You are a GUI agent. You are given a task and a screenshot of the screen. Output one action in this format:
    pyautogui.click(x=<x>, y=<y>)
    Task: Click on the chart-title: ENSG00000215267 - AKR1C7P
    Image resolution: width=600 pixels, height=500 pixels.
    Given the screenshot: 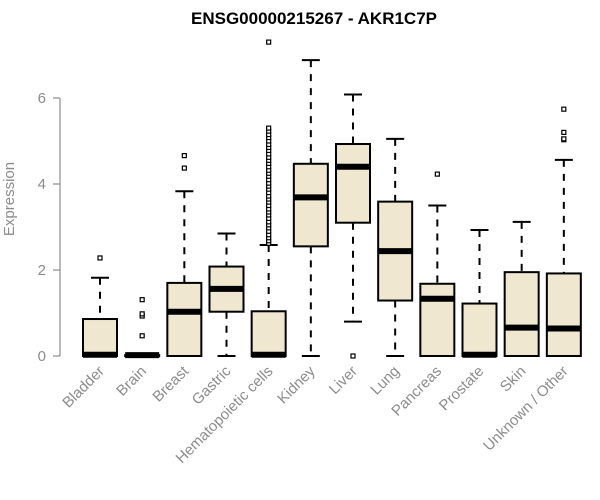 What is the action you would take?
    pyautogui.click(x=314, y=18)
    